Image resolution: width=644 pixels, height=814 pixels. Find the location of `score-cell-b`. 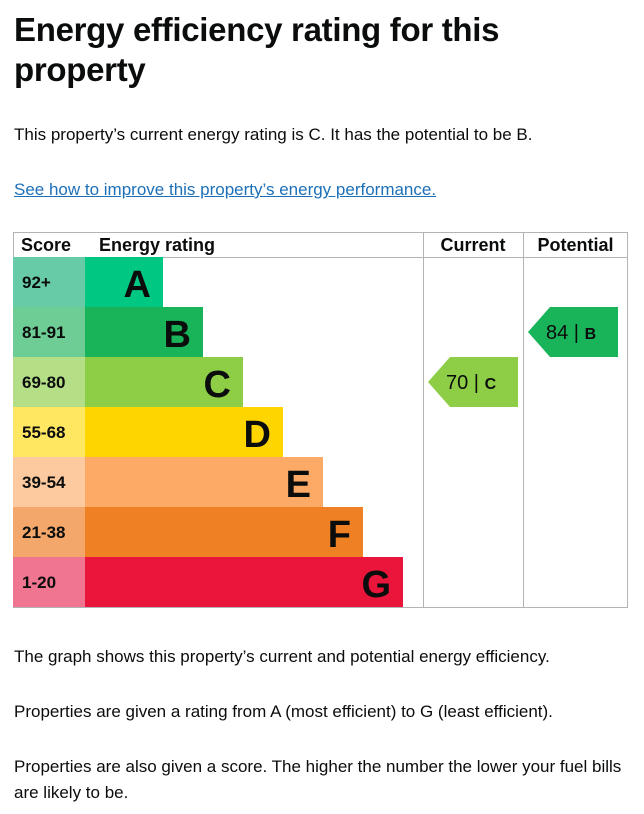

score-cell-b is located at coordinates (49, 332).